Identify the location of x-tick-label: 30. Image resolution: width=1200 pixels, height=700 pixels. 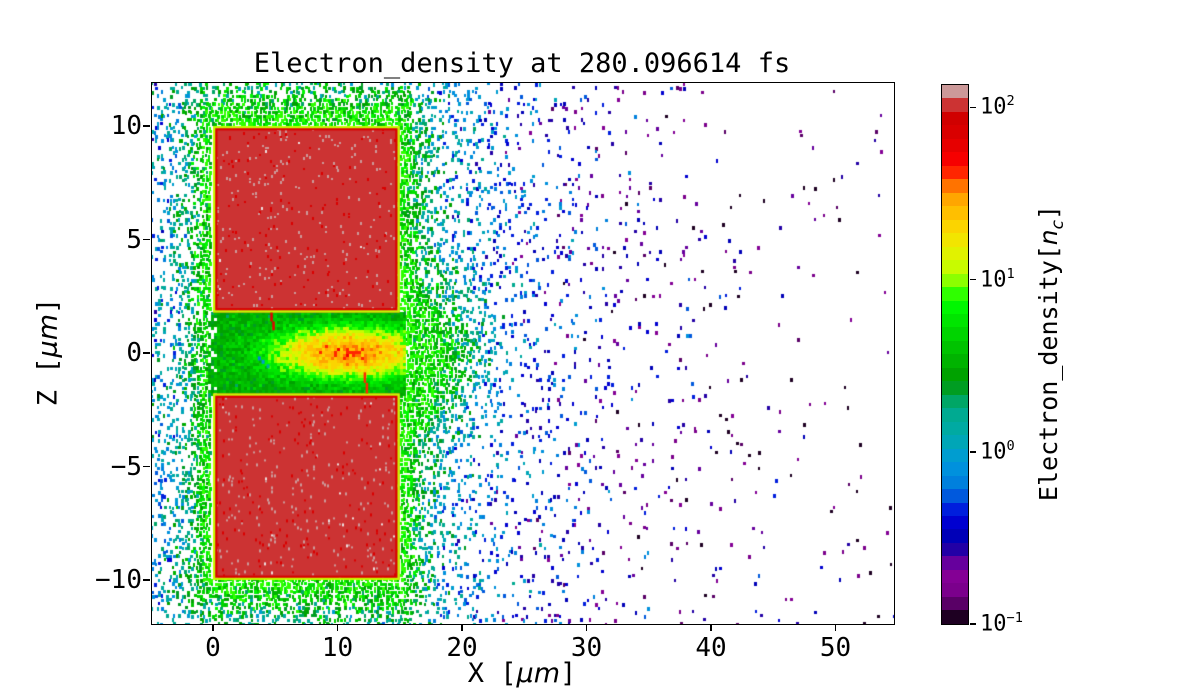
(586, 648).